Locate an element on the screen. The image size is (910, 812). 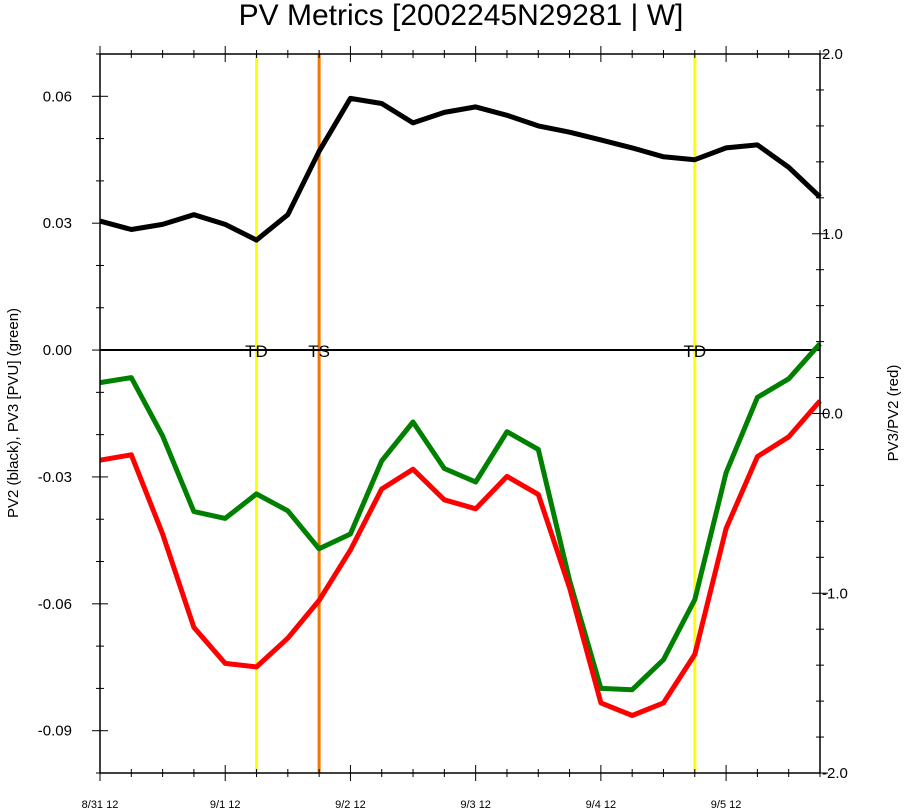
y-tick-label-right: 0.0 is located at coordinates (832, 414).